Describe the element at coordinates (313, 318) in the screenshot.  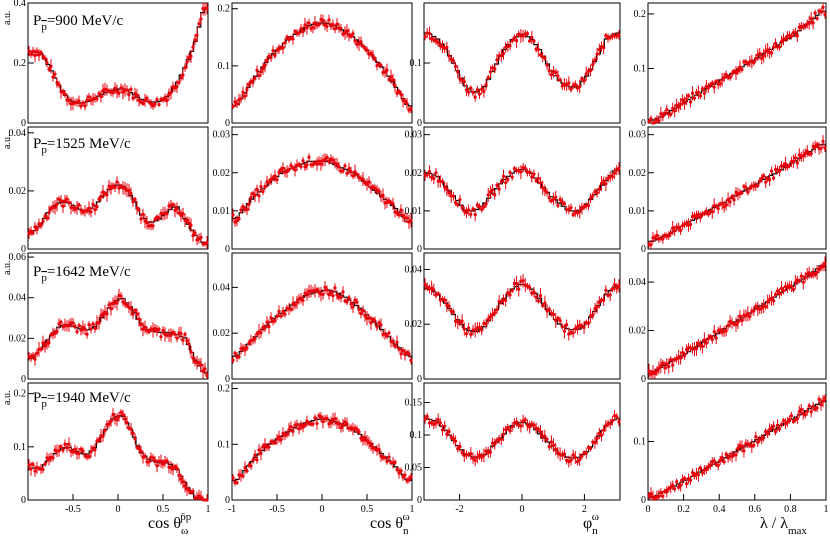
I see `panel-r2c1: 0 0.02 0.04` at that location.